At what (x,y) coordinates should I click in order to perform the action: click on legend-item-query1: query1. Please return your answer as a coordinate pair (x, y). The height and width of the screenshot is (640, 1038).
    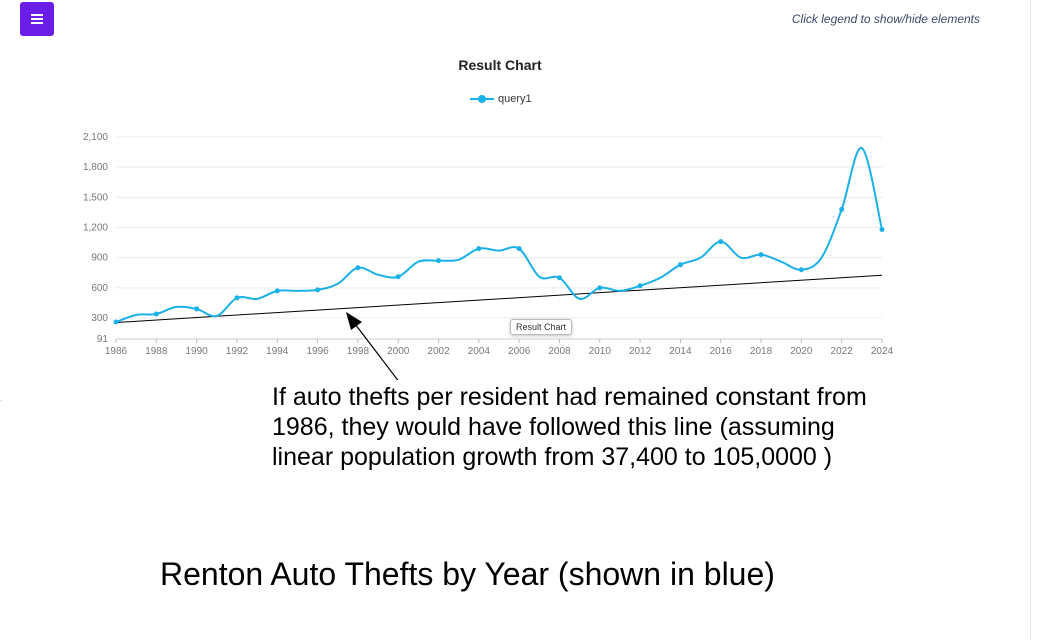
    Looking at the image, I should click on (501, 99).